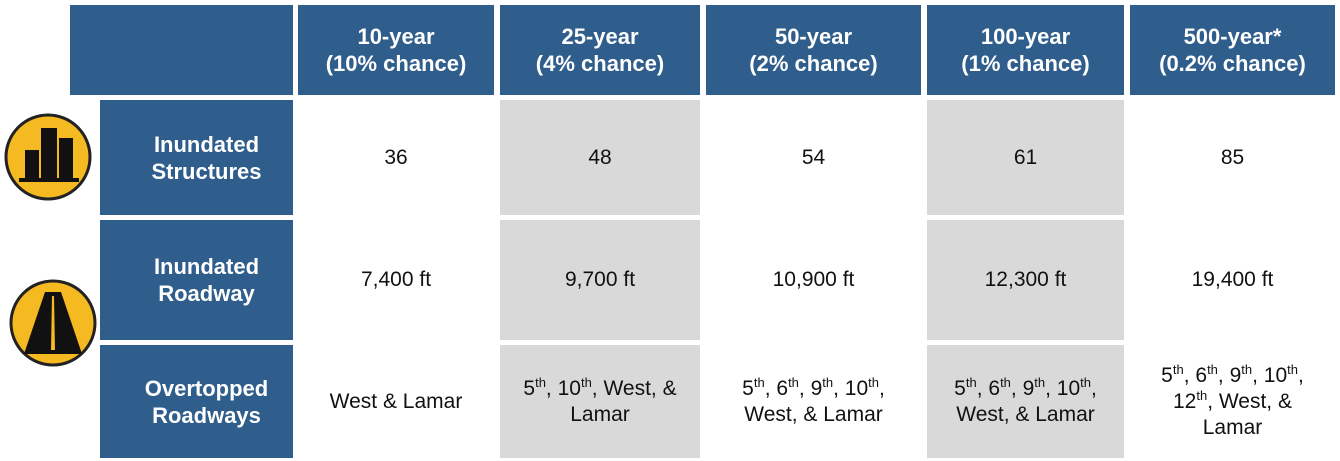  I want to click on header-line: (4% chance), so click(600, 63).